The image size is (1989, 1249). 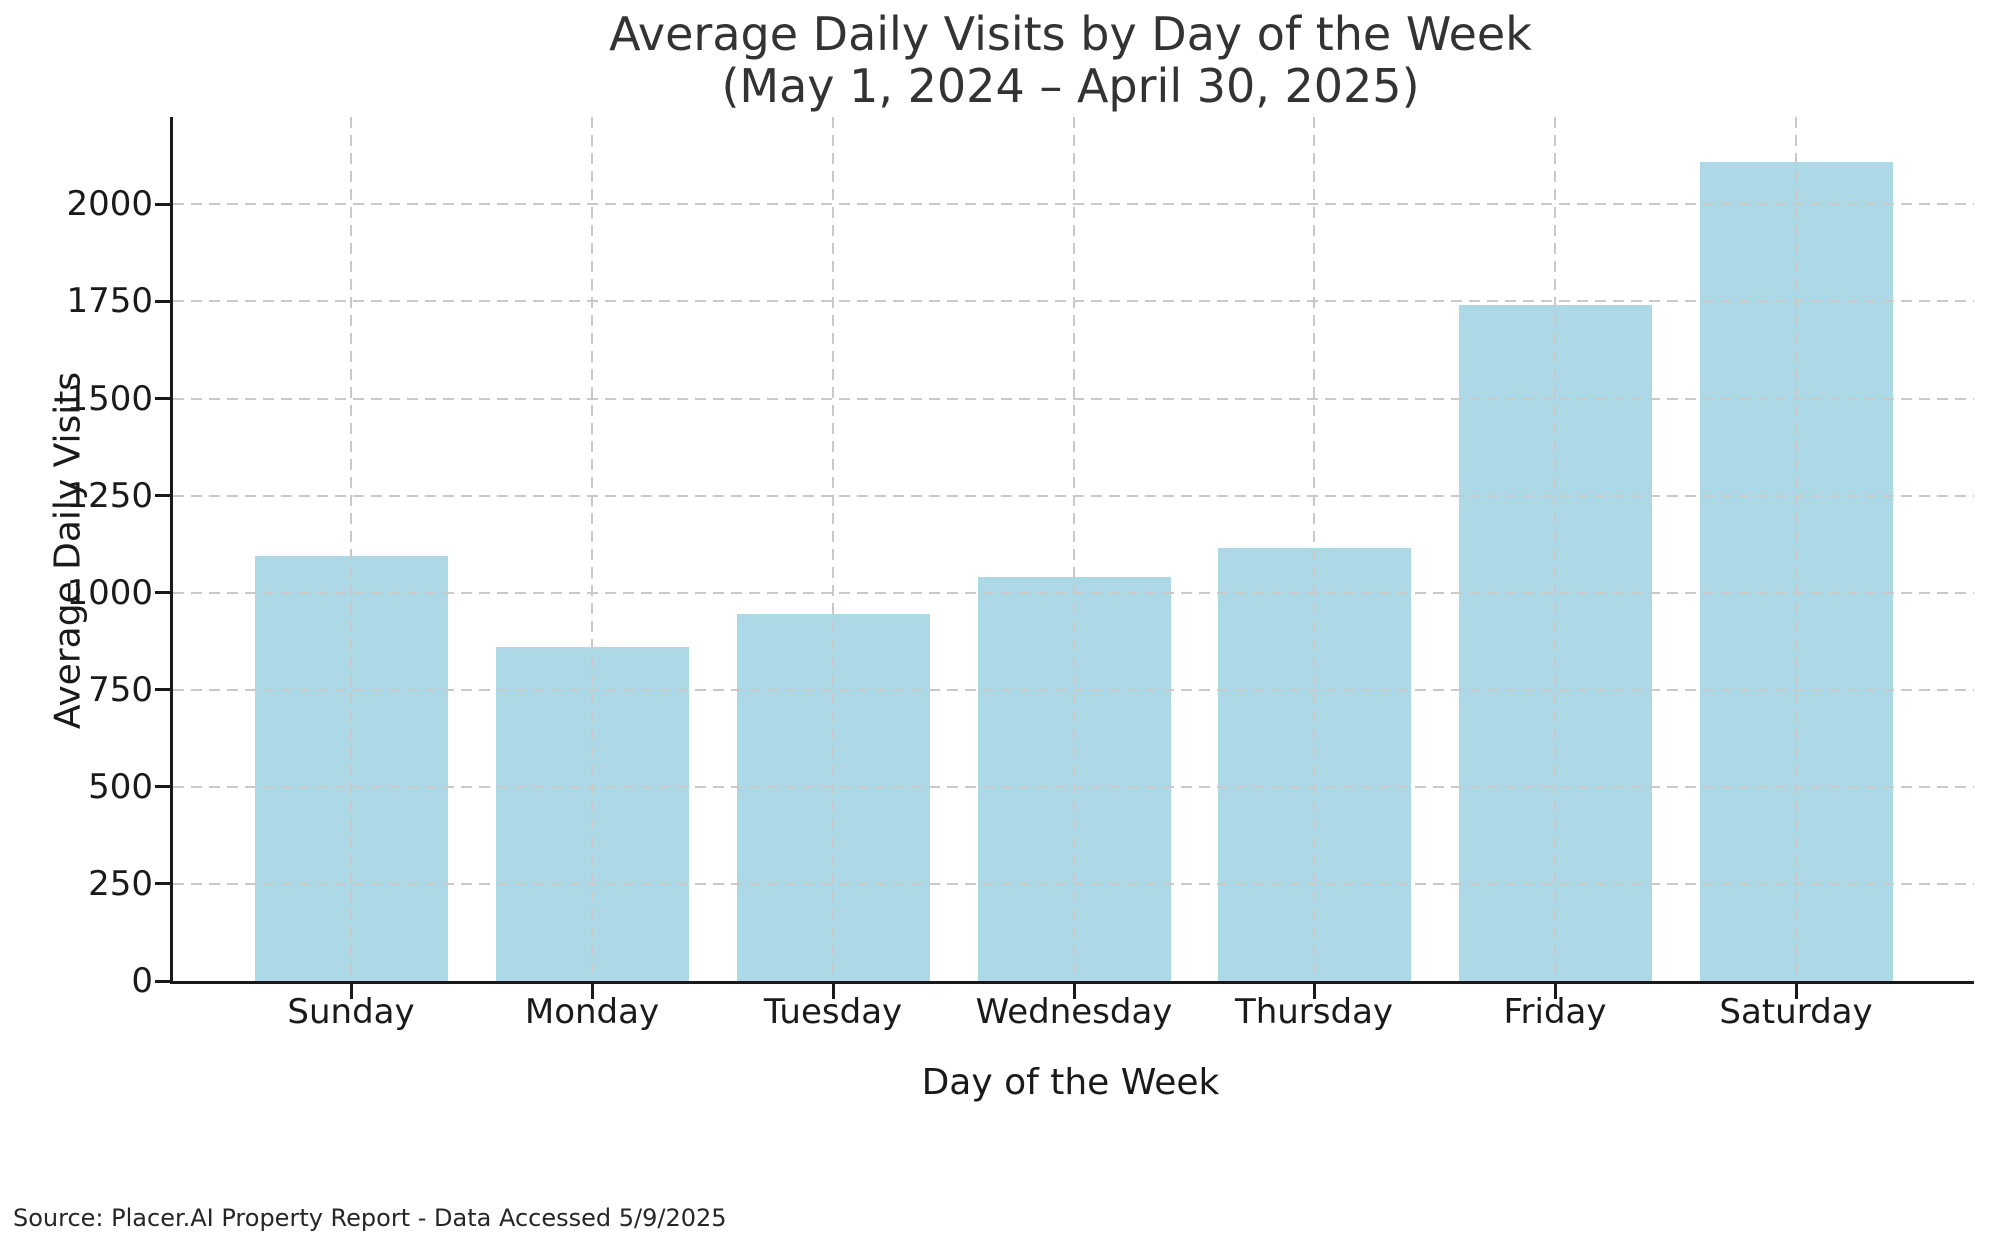 I want to click on gridline-vertical-monday, so click(x=592, y=549).